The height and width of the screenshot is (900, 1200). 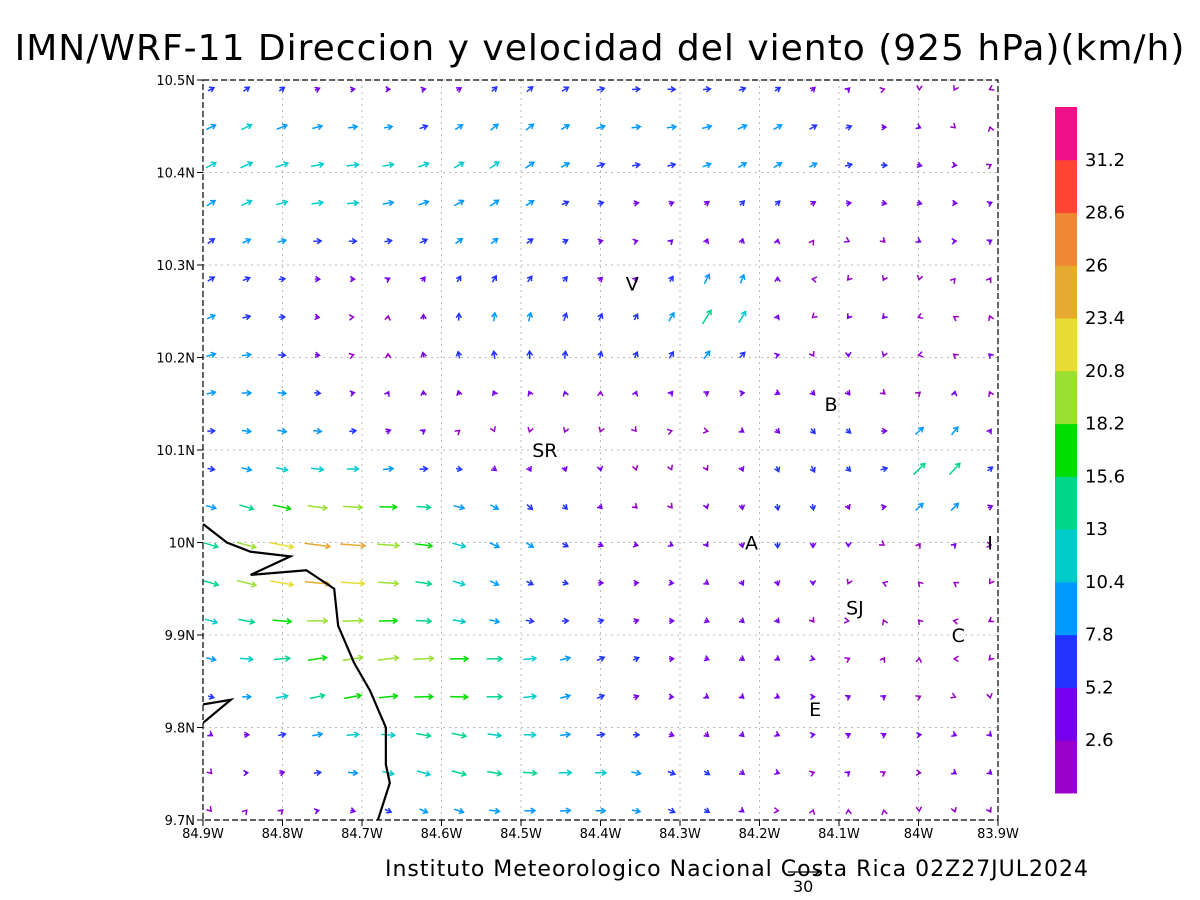 I want to click on colorbar-label: 7.8, so click(x=1099, y=635).